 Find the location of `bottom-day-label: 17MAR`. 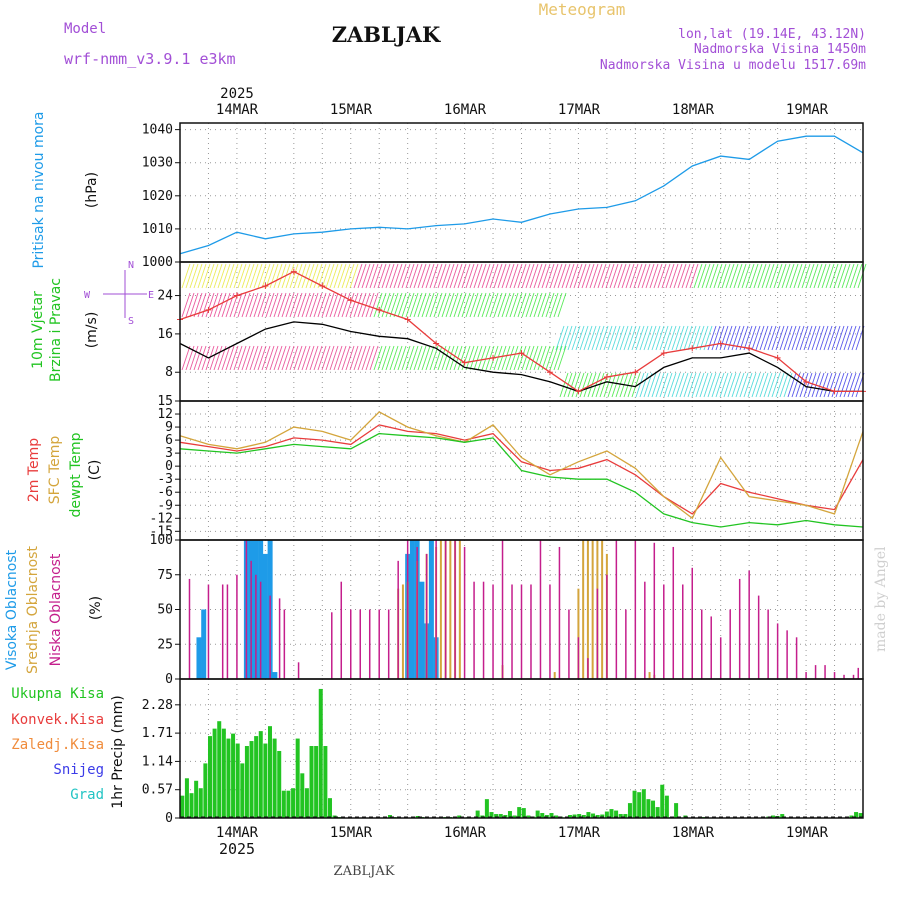

bottom-day-label: 17MAR is located at coordinates (579, 833).